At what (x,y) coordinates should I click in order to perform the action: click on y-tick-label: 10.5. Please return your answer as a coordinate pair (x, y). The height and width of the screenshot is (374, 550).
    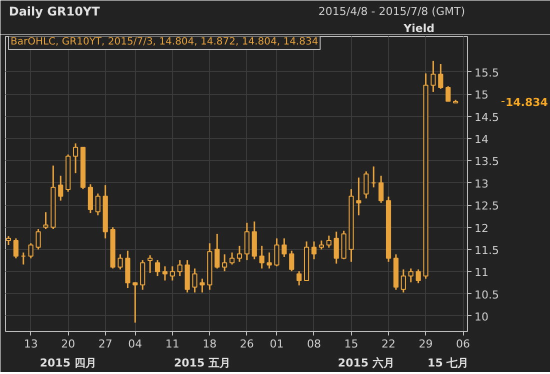
    Looking at the image, I should click on (486, 295).